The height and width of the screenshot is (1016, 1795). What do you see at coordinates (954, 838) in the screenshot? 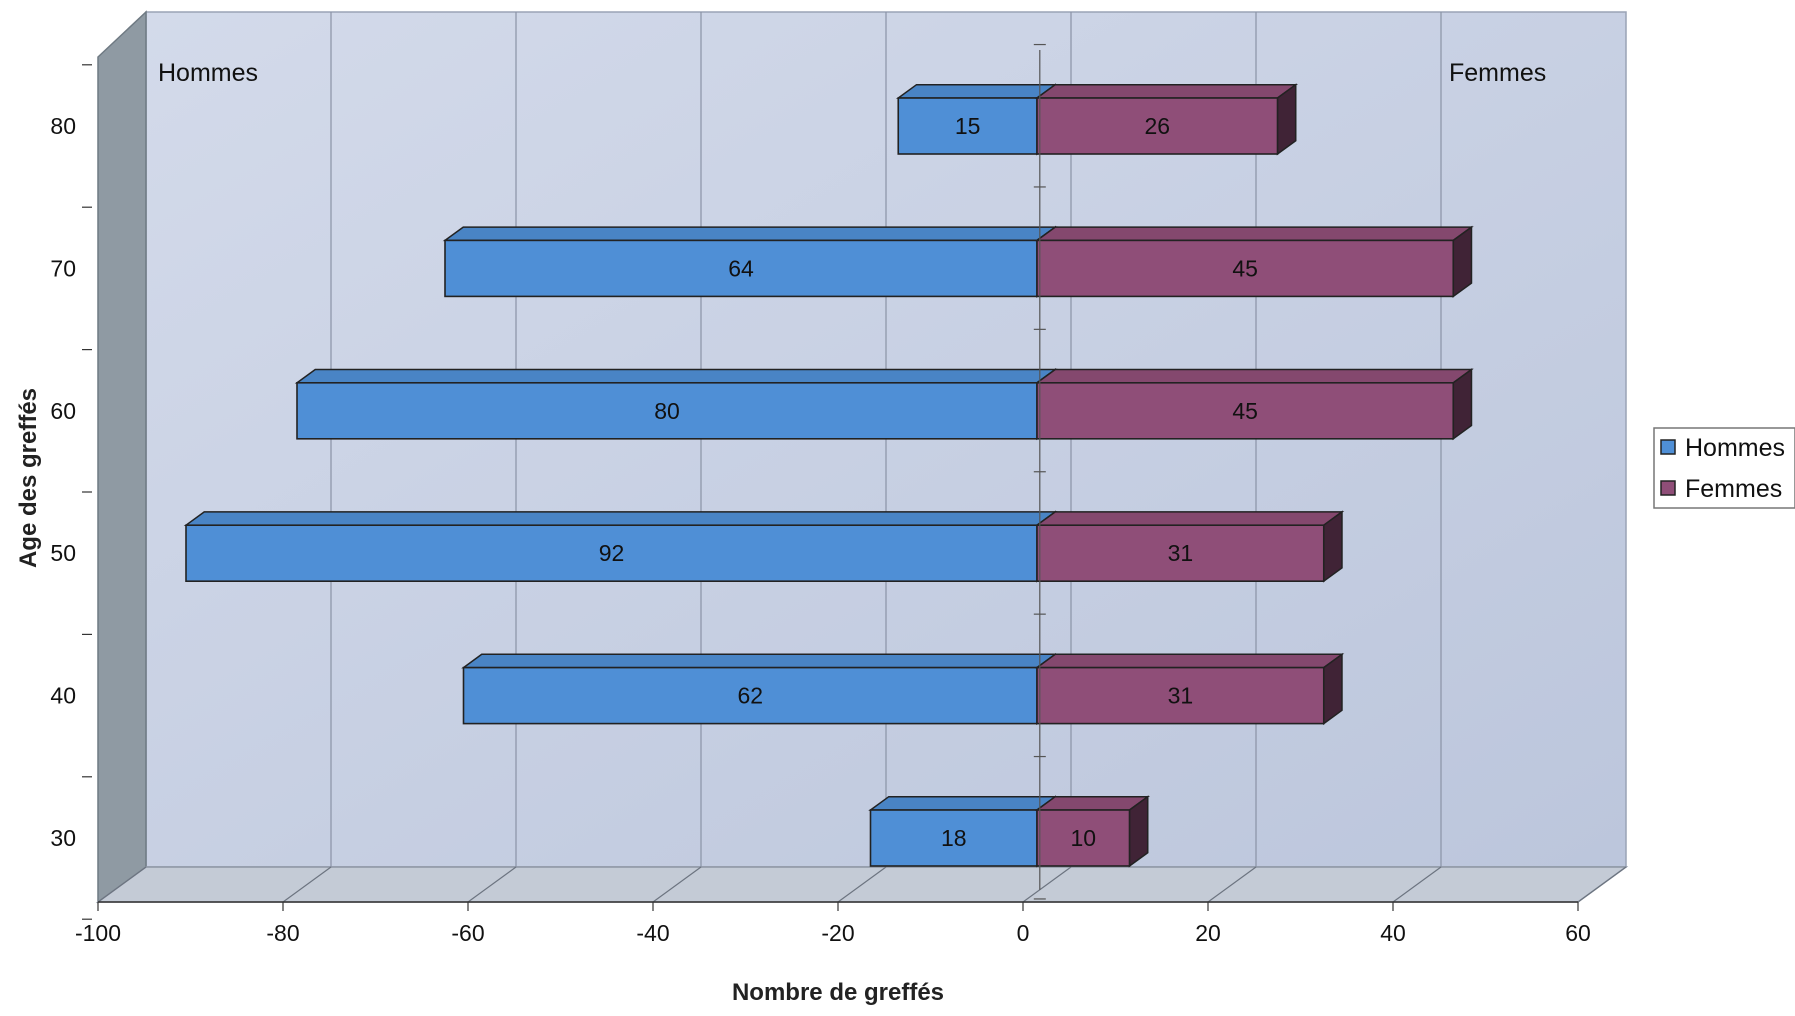
I see `data-label-hommes-30: 18` at bounding box center [954, 838].